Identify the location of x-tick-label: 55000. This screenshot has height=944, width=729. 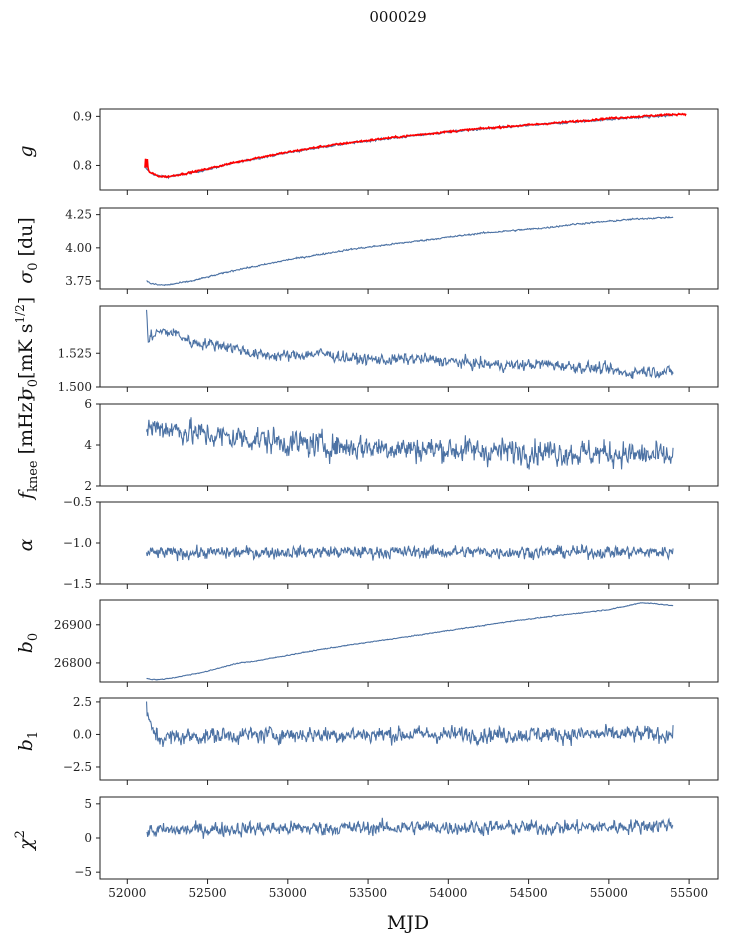
(609, 893).